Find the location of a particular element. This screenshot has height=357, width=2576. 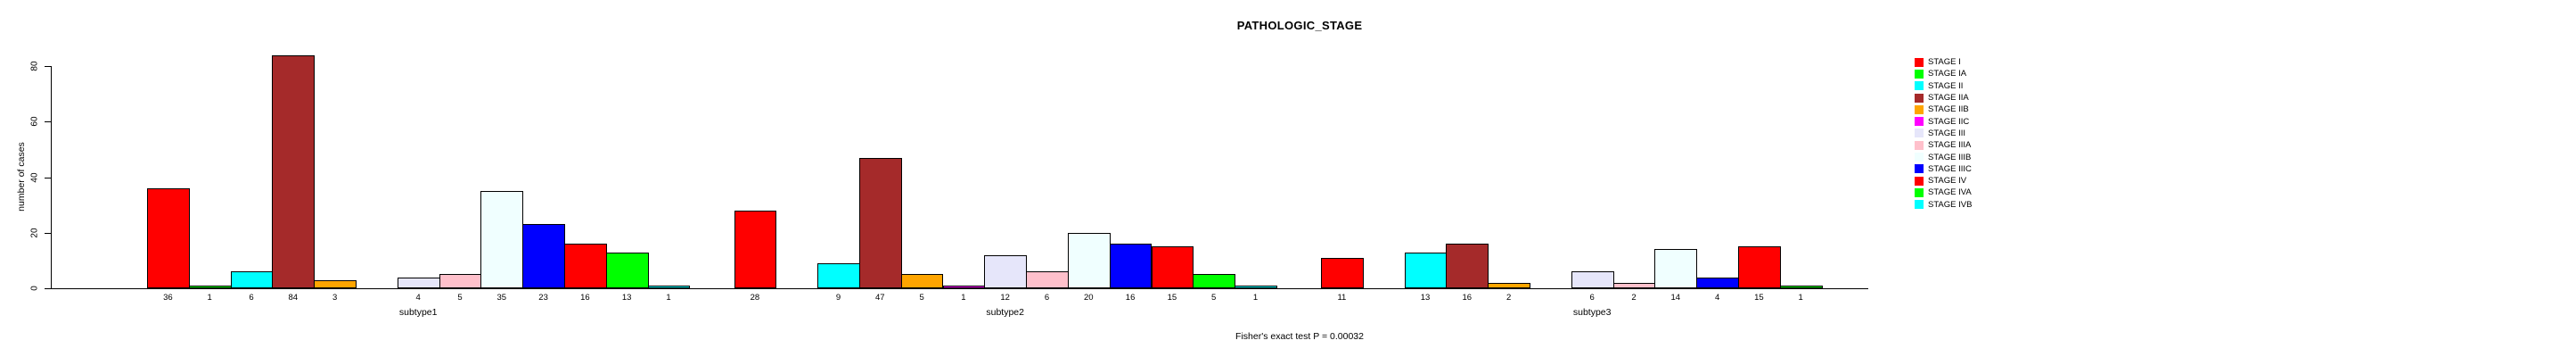

bar-count-label: 15 is located at coordinates (1172, 298).